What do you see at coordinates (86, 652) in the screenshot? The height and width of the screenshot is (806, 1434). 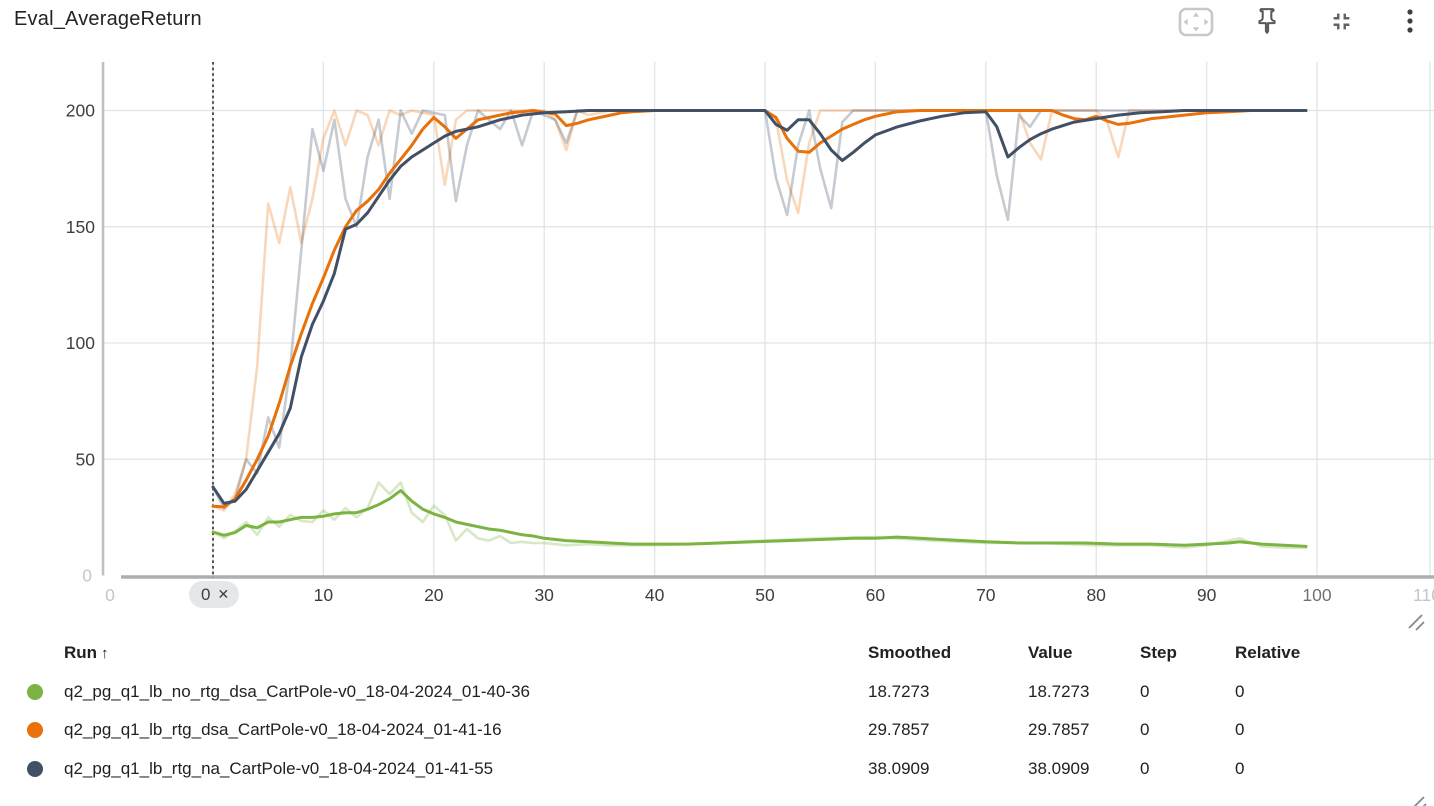 I see `legend-header-run: Run ↑` at bounding box center [86, 652].